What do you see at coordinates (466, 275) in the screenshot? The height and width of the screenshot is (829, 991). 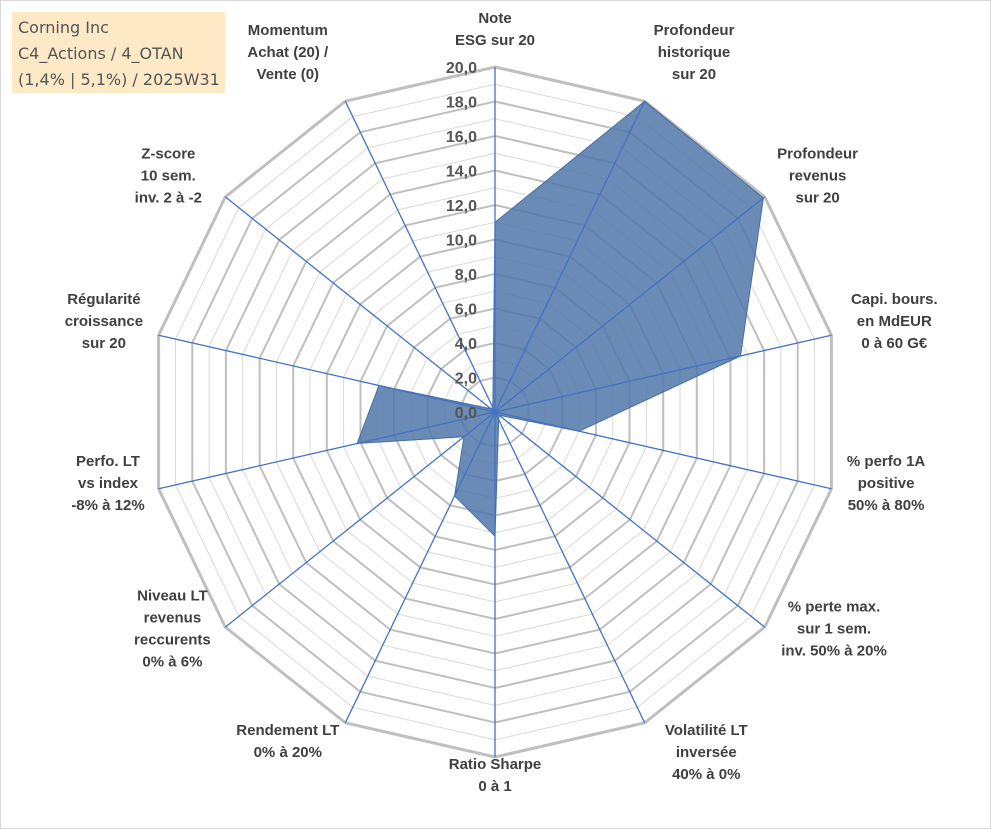 I see `tick-label: 8,0` at bounding box center [466, 275].